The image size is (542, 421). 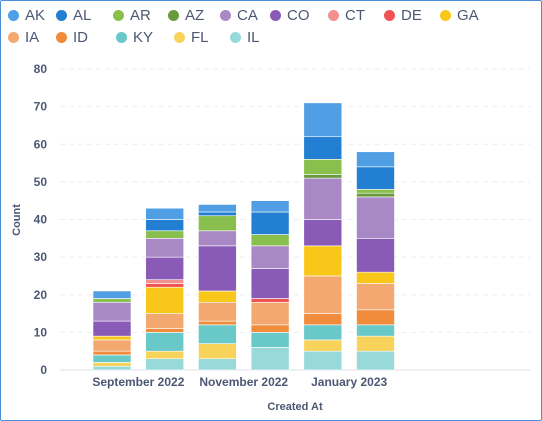 What do you see at coordinates (41, 220) in the screenshot?
I see `y-tick-label: 40` at bounding box center [41, 220].